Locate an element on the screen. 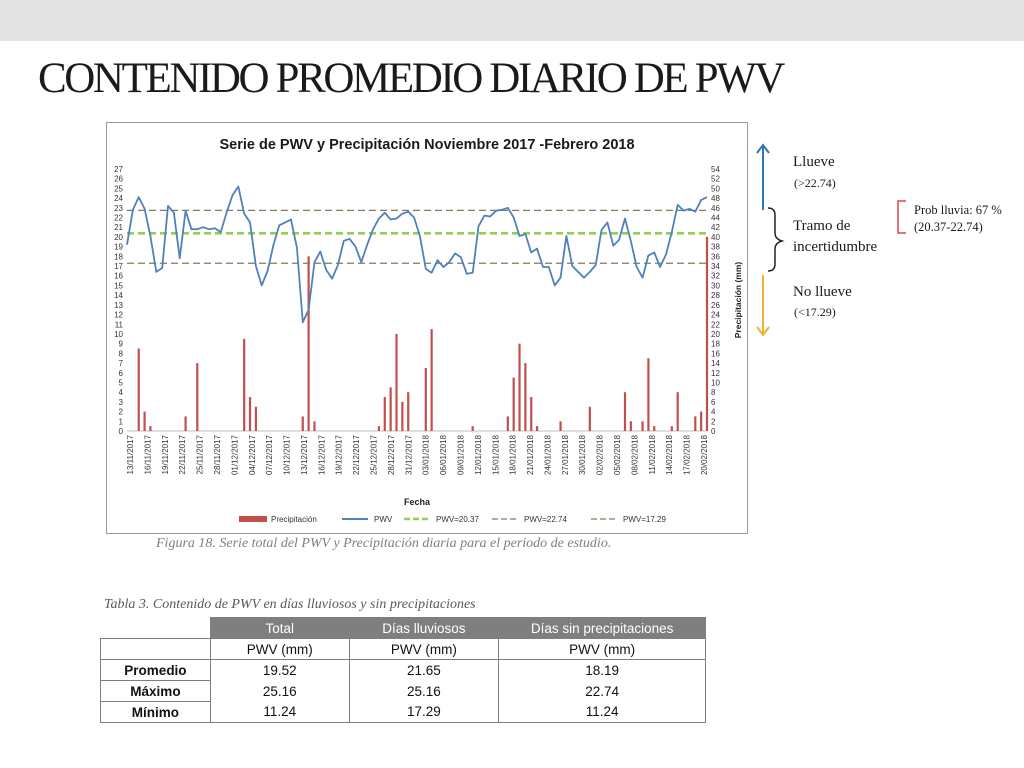  y2-tick-label: 40 is located at coordinates (715, 237).